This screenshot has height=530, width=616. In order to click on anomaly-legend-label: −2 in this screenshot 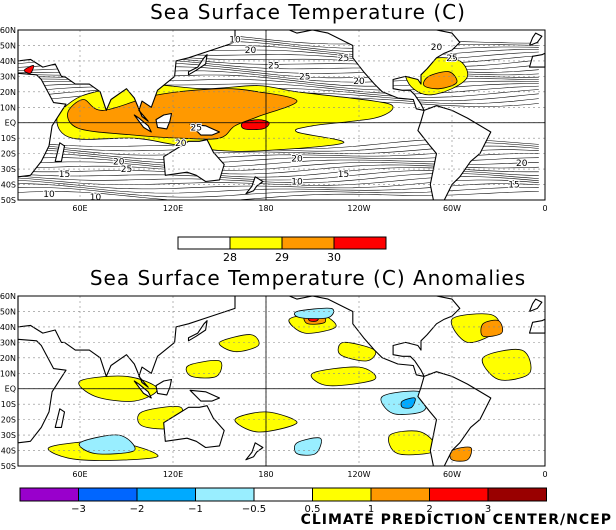, I will do `click(137, 509)`.